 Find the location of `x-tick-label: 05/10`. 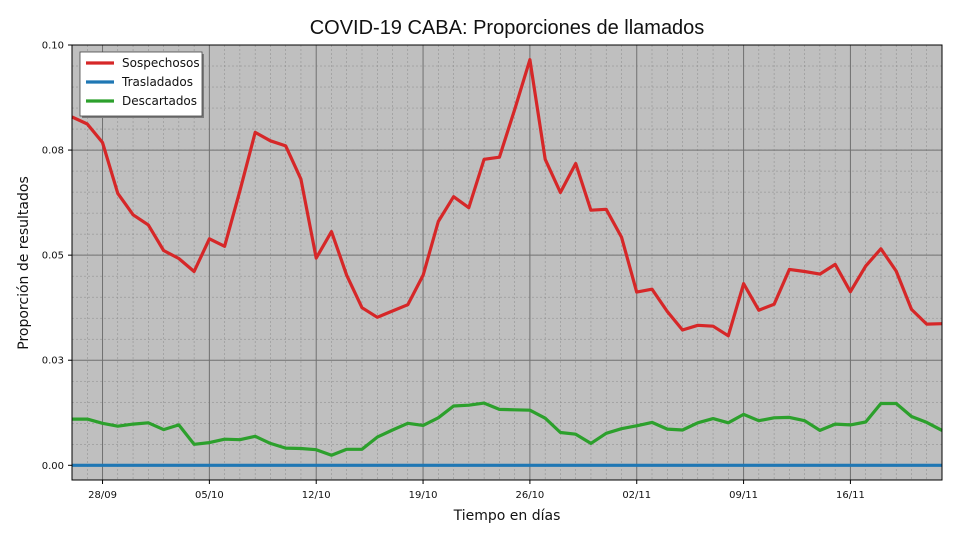

x-tick-label: 05/10 is located at coordinates (209, 495).